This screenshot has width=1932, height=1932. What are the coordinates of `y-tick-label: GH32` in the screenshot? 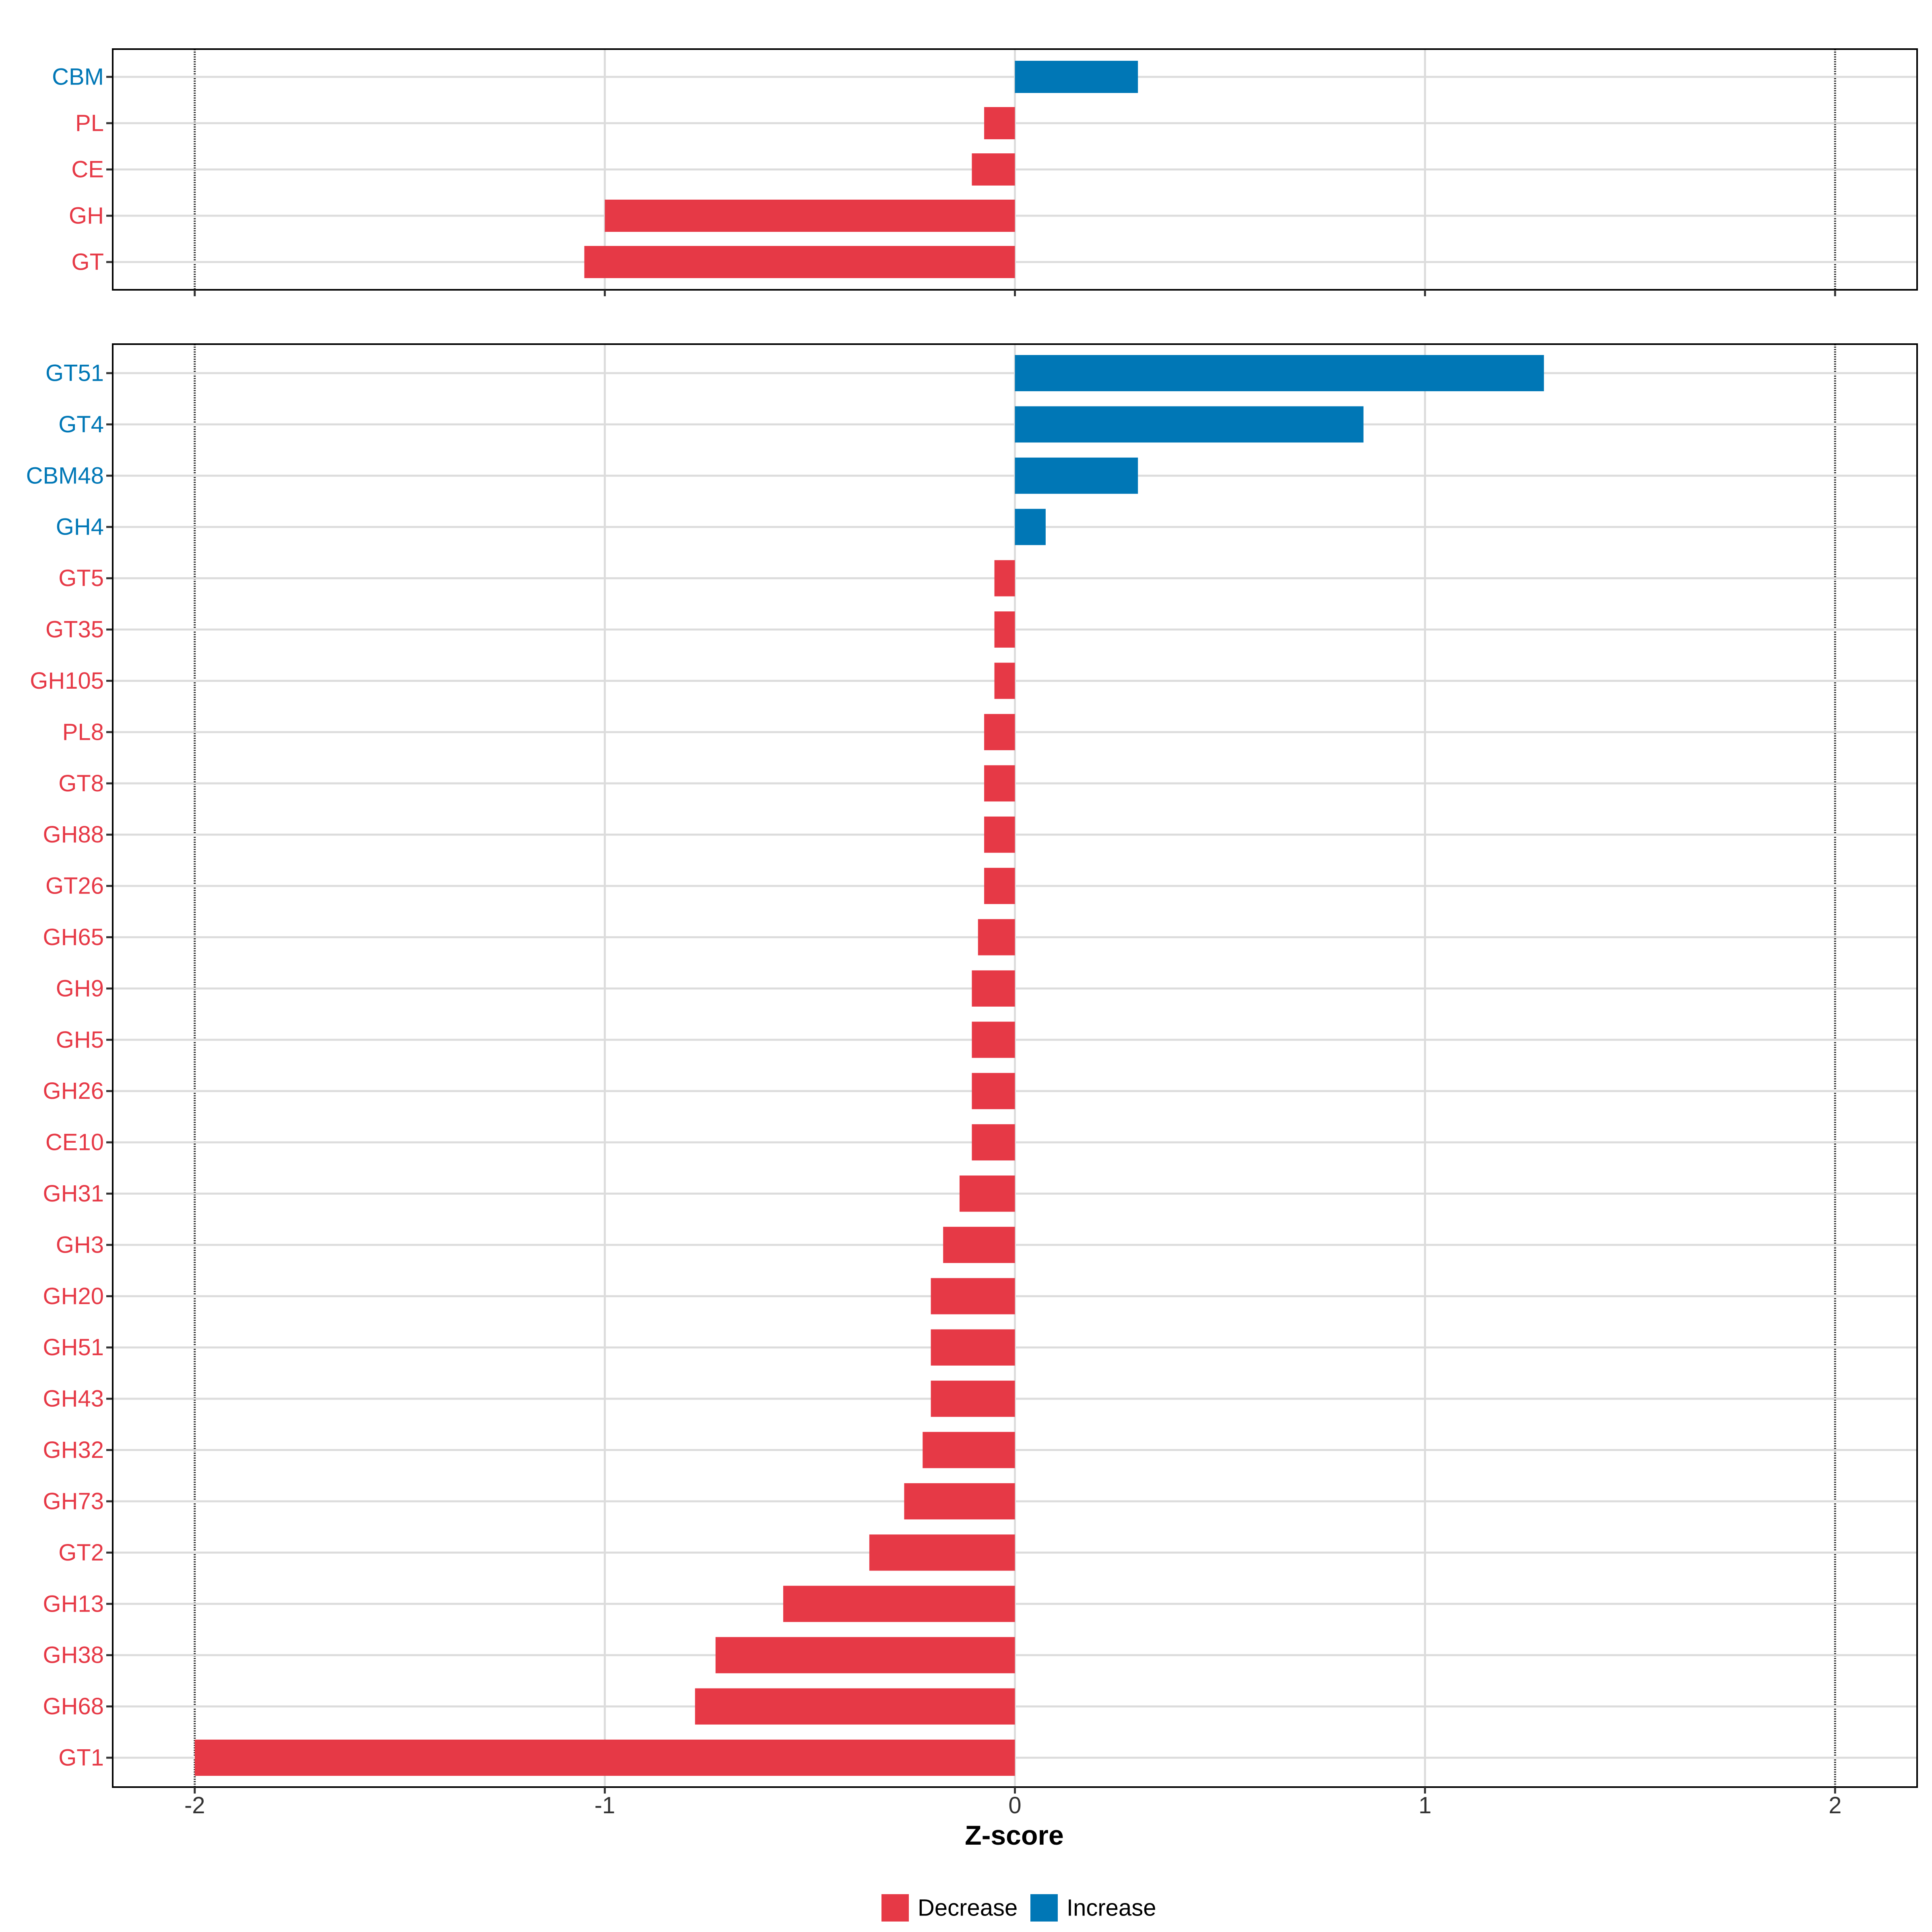 It's located at (73, 1450).